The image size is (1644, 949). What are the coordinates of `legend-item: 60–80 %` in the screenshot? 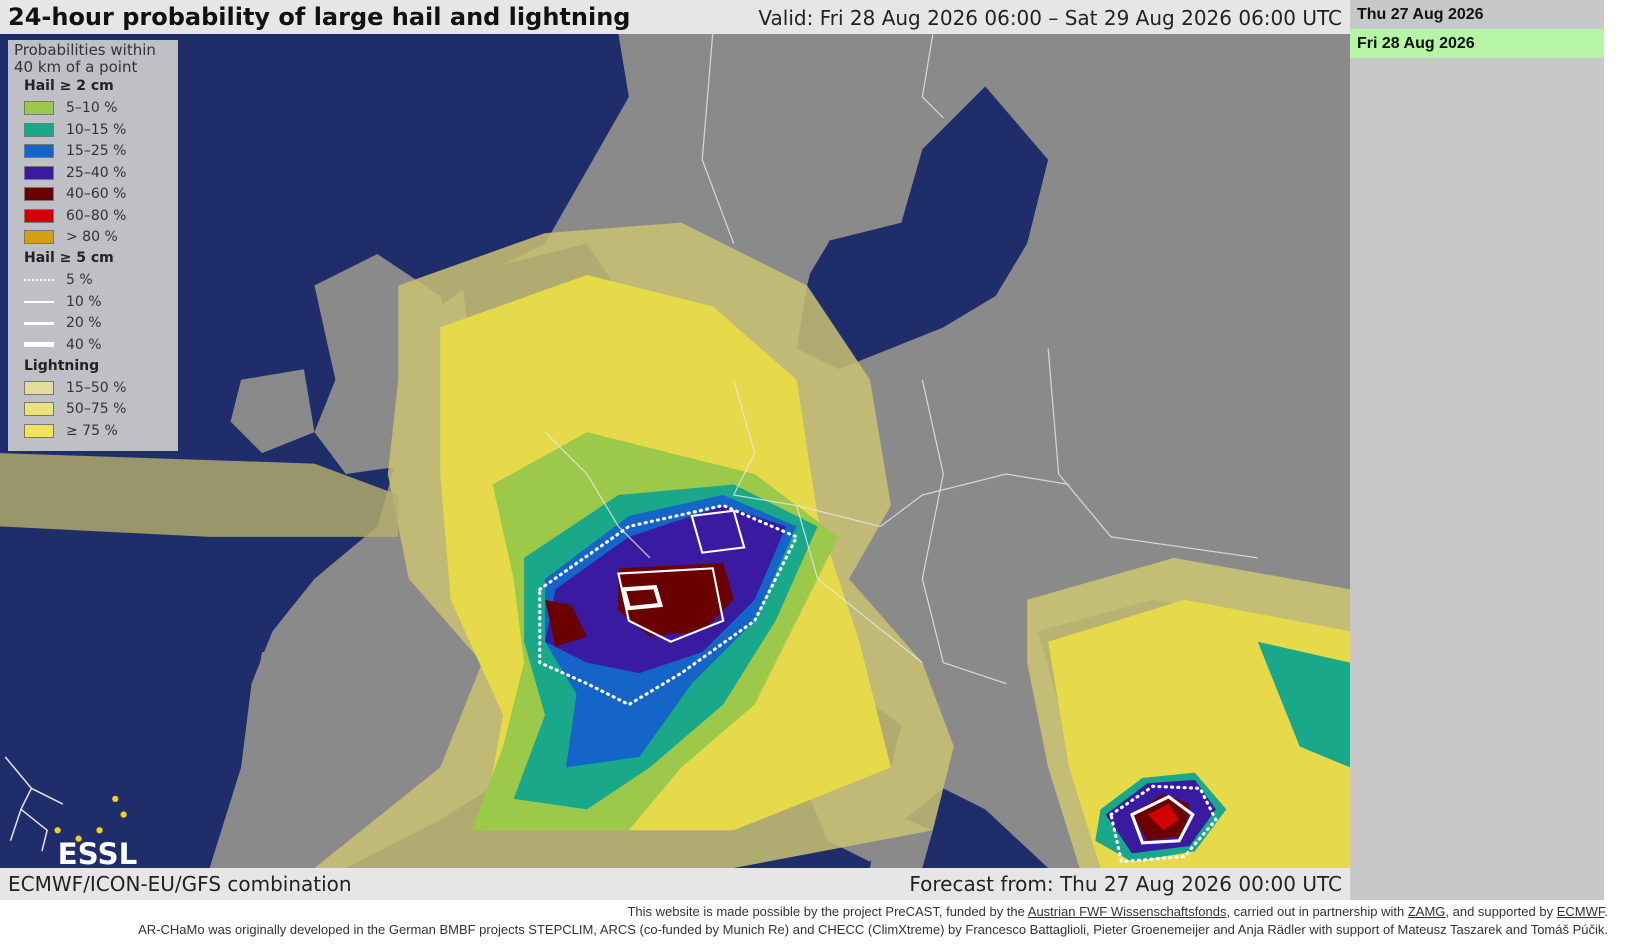 It's located at (93, 216).